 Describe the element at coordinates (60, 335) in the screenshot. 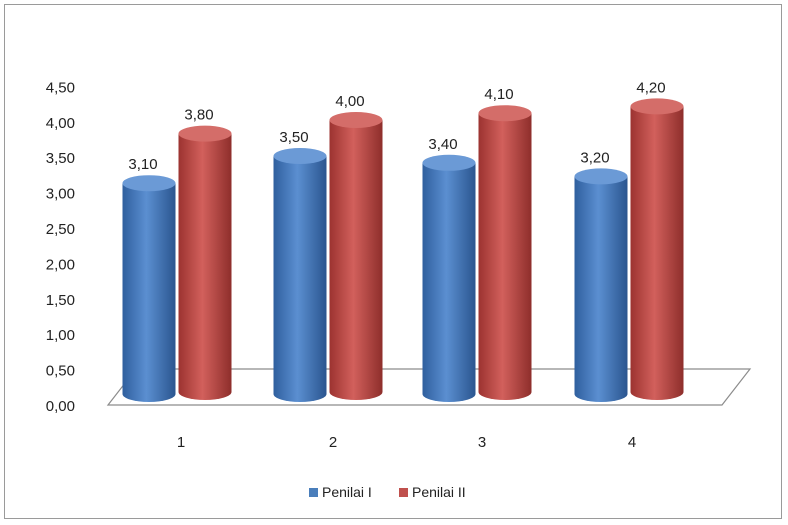

I see `y-tick-label: 1,00` at that location.